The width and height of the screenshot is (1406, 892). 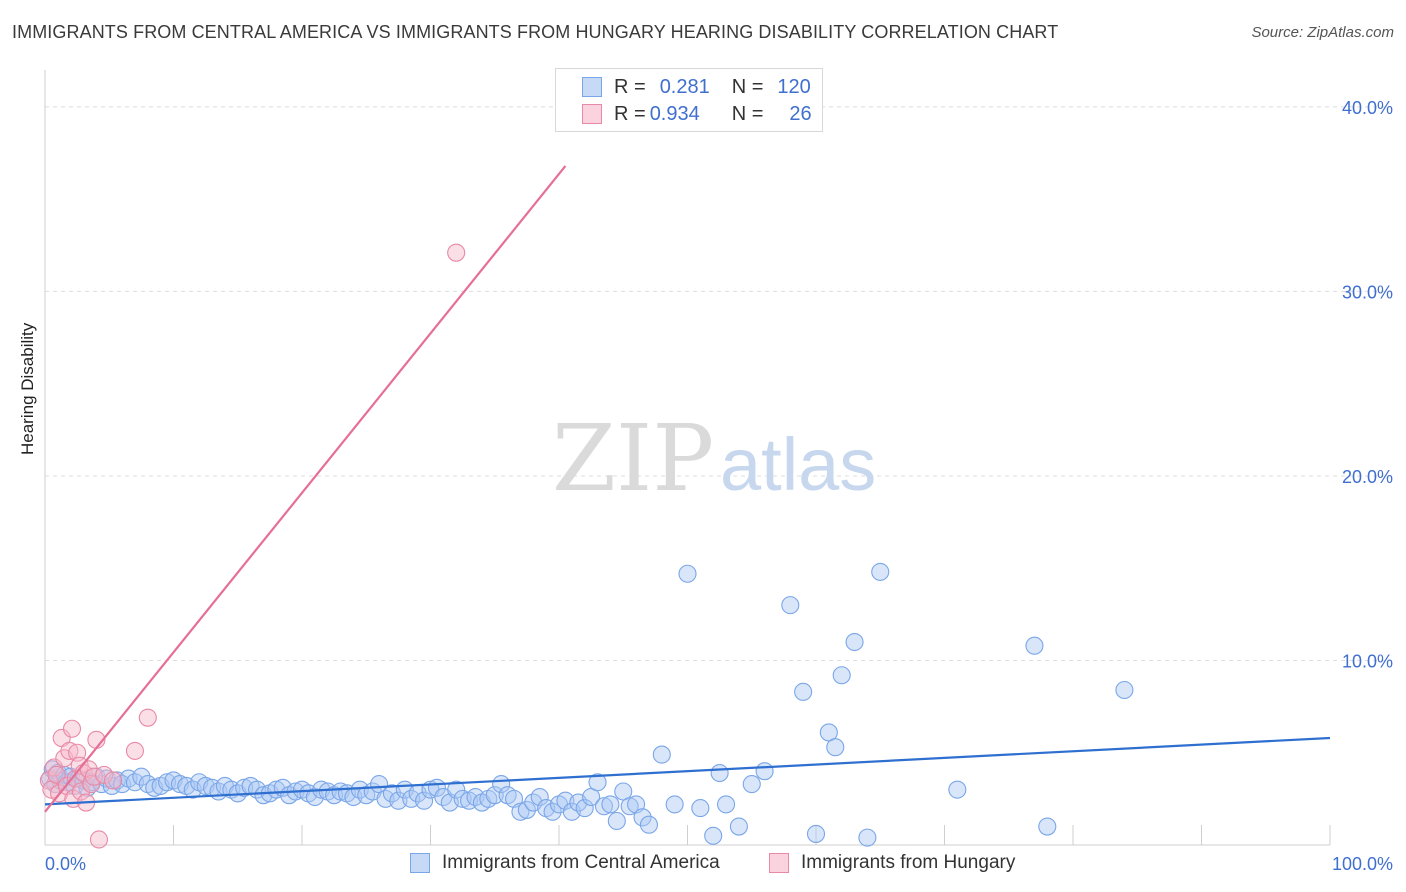 I want to click on x-tick-label: 0.0%, so click(x=65, y=864).